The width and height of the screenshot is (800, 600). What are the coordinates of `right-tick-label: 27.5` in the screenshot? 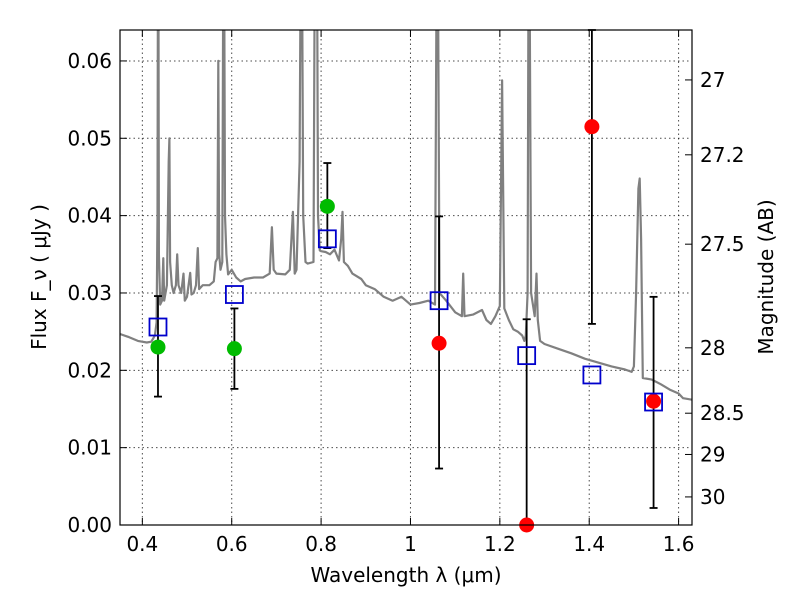 It's located at (722, 244).